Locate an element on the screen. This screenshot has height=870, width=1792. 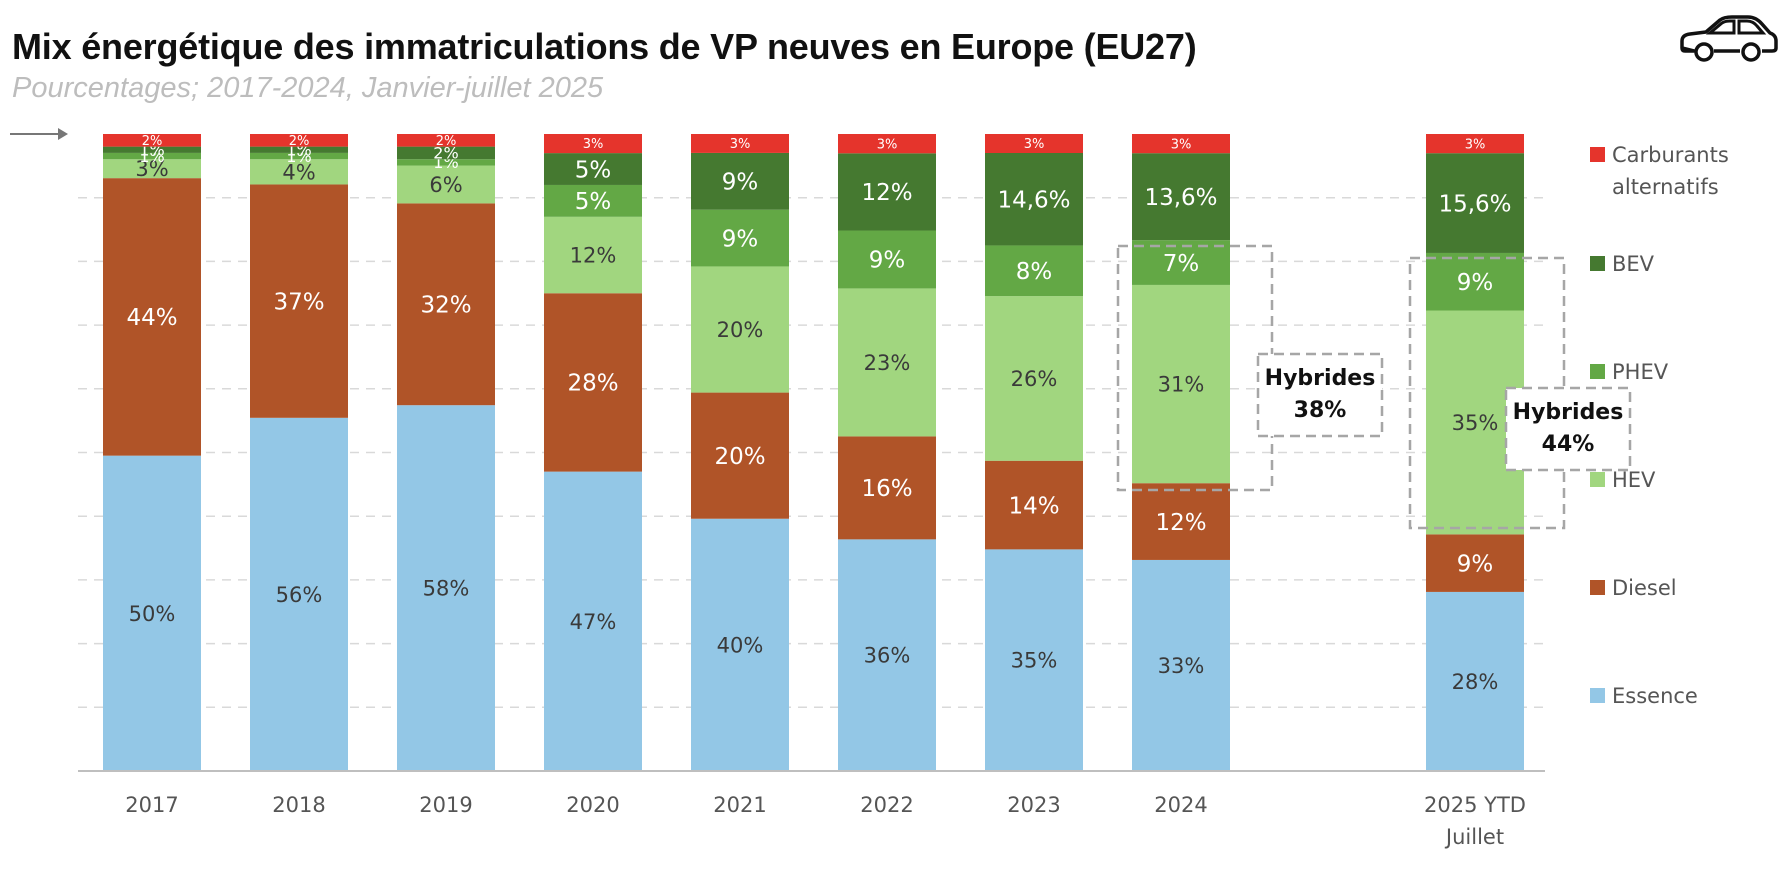
x-tick-label: 2024 is located at coordinates (1180, 805).